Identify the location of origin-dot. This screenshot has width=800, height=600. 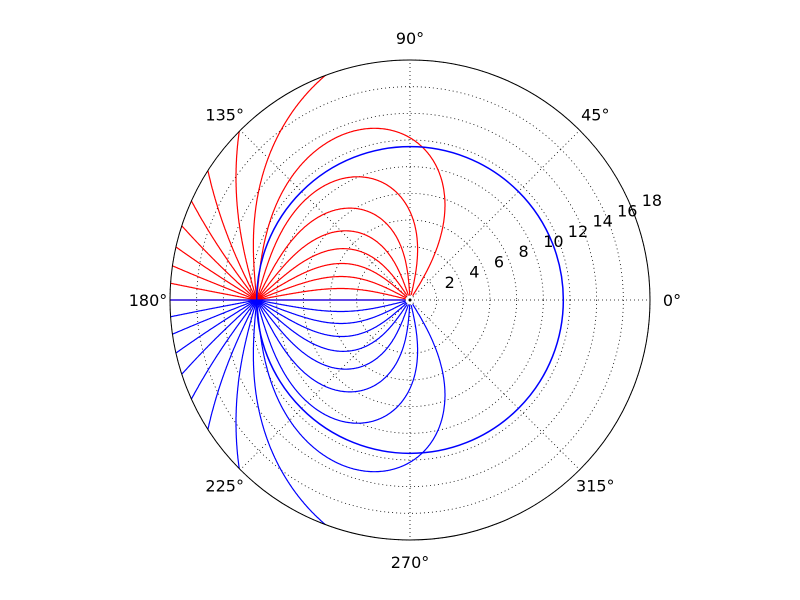
(410, 300).